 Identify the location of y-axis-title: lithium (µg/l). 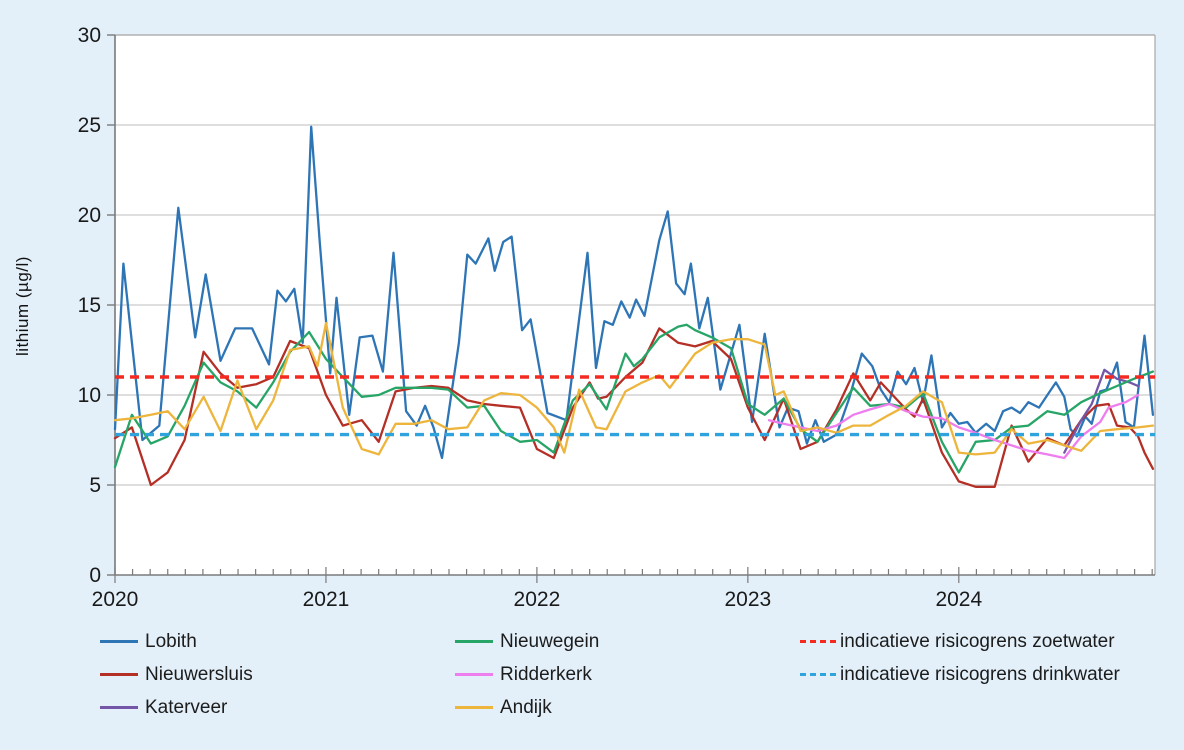
(22, 306).